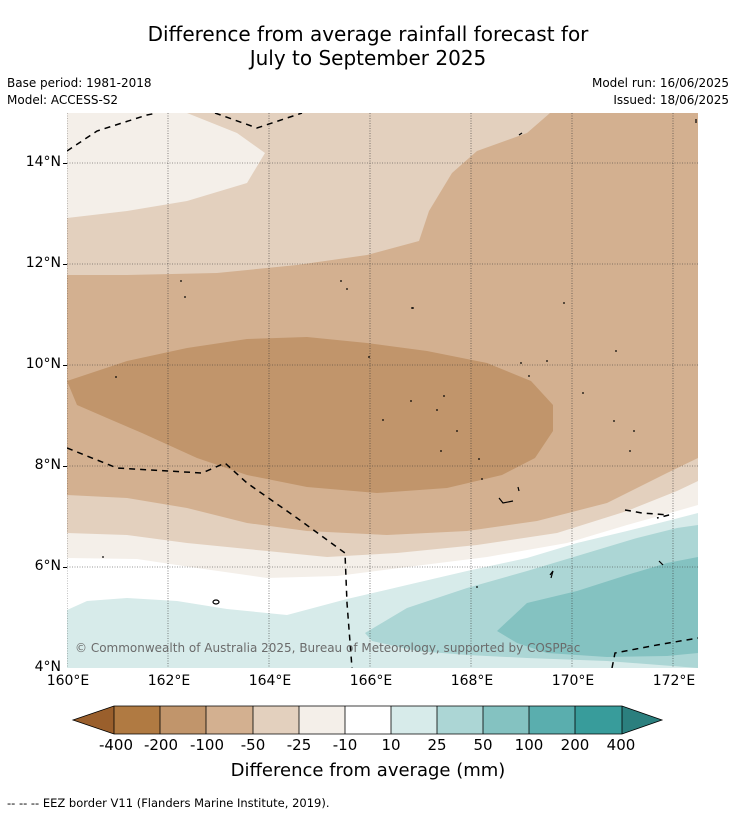  Describe the element at coordinates (391, 745) in the screenshot. I see `colorbar-label: 10` at that location.